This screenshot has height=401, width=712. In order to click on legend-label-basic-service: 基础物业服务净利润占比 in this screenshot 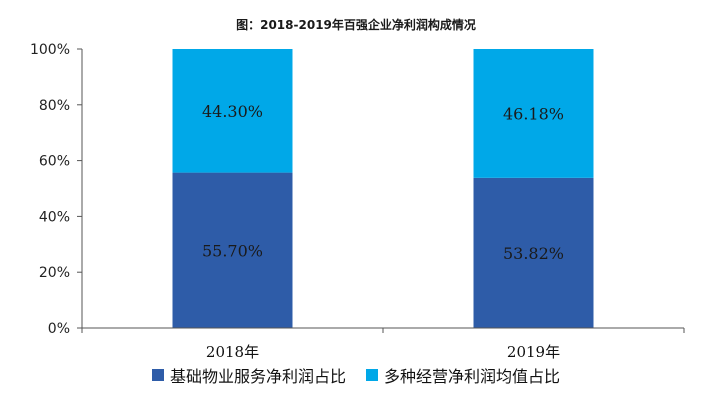, I will do `click(257, 376)`.